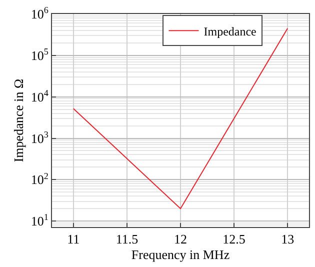 The height and width of the screenshot is (267, 315). I want to click on x-tick-label: 11, so click(73, 239).